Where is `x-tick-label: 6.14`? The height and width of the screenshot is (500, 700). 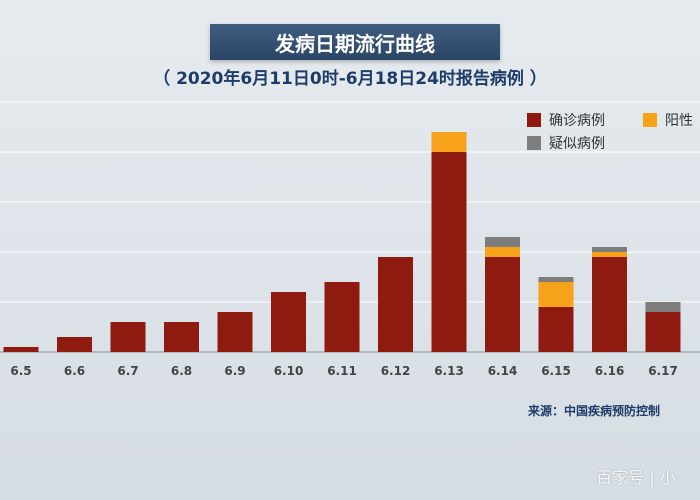 x-tick-label: 6.14 is located at coordinates (503, 371).